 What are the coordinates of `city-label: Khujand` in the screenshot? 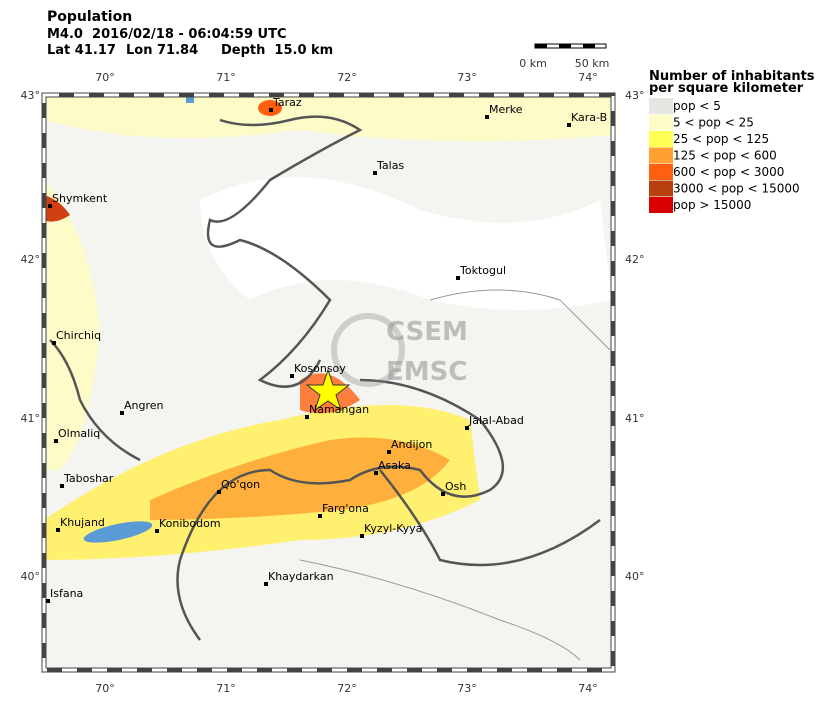 It's located at (82, 522).